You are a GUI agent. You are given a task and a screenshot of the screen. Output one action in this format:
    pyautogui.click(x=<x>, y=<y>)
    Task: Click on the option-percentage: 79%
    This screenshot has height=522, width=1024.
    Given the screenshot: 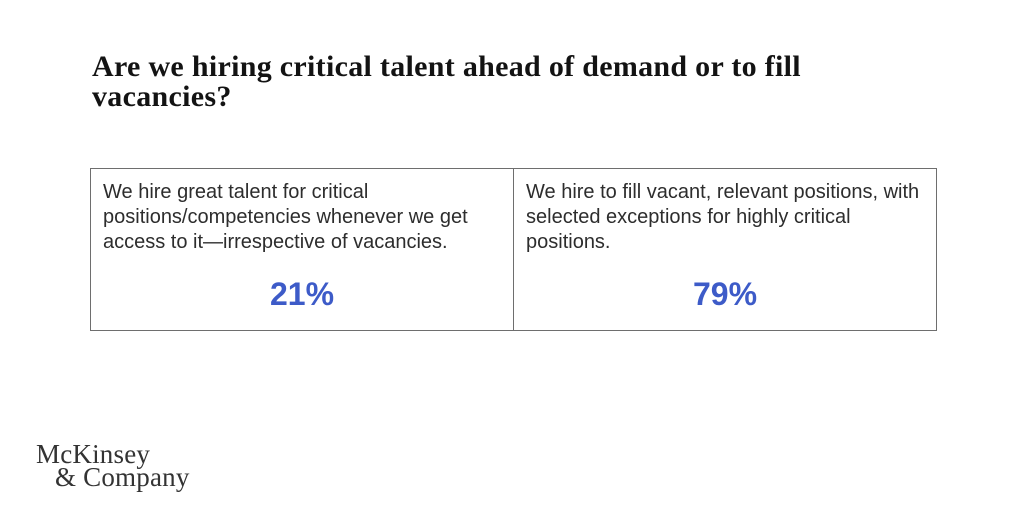 What is the action you would take?
    pyautogui.click(x=725, y=294)
    